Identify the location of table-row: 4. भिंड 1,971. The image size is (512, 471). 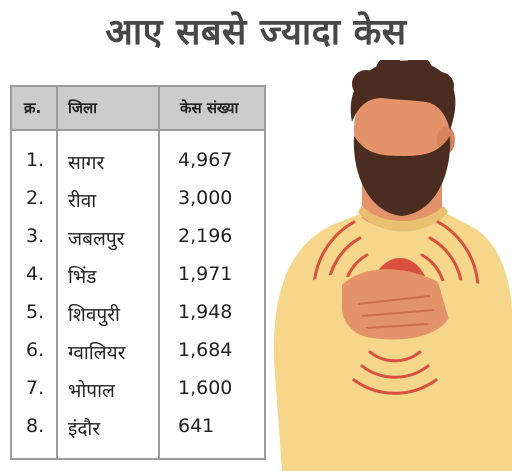
(138, 276).